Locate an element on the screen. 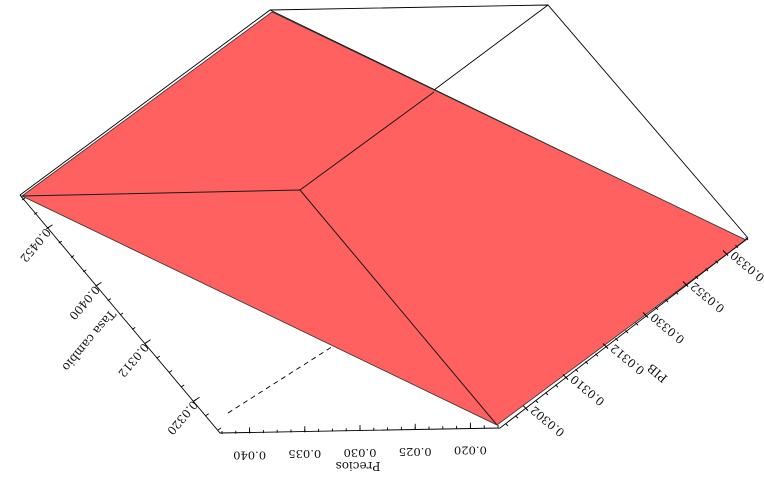 The width and height of the screenshot is (764, 481). pib-tick-label: 0.0352 is located at coordinates (708, 297).